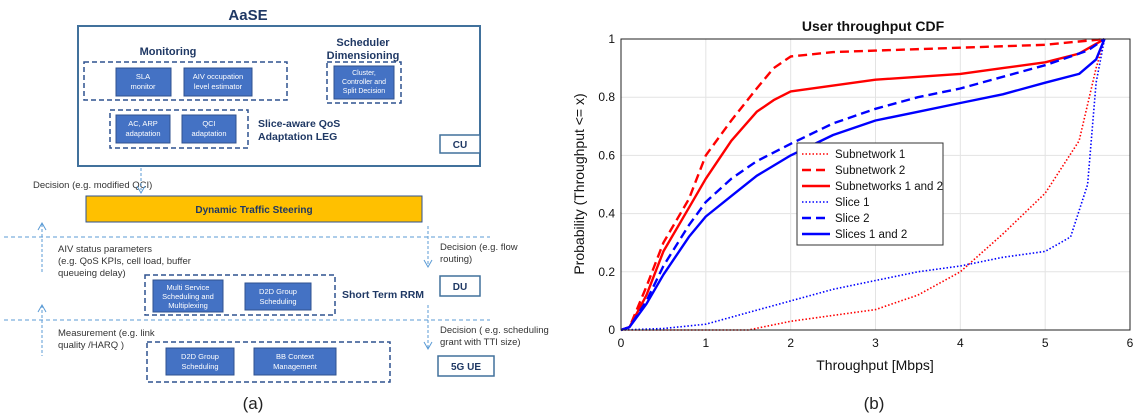 Image resolution: width=1136 pixels, height=416 pixels. I want to click on aiv-estimator-line1: AIV occupation, so click(218, 76).